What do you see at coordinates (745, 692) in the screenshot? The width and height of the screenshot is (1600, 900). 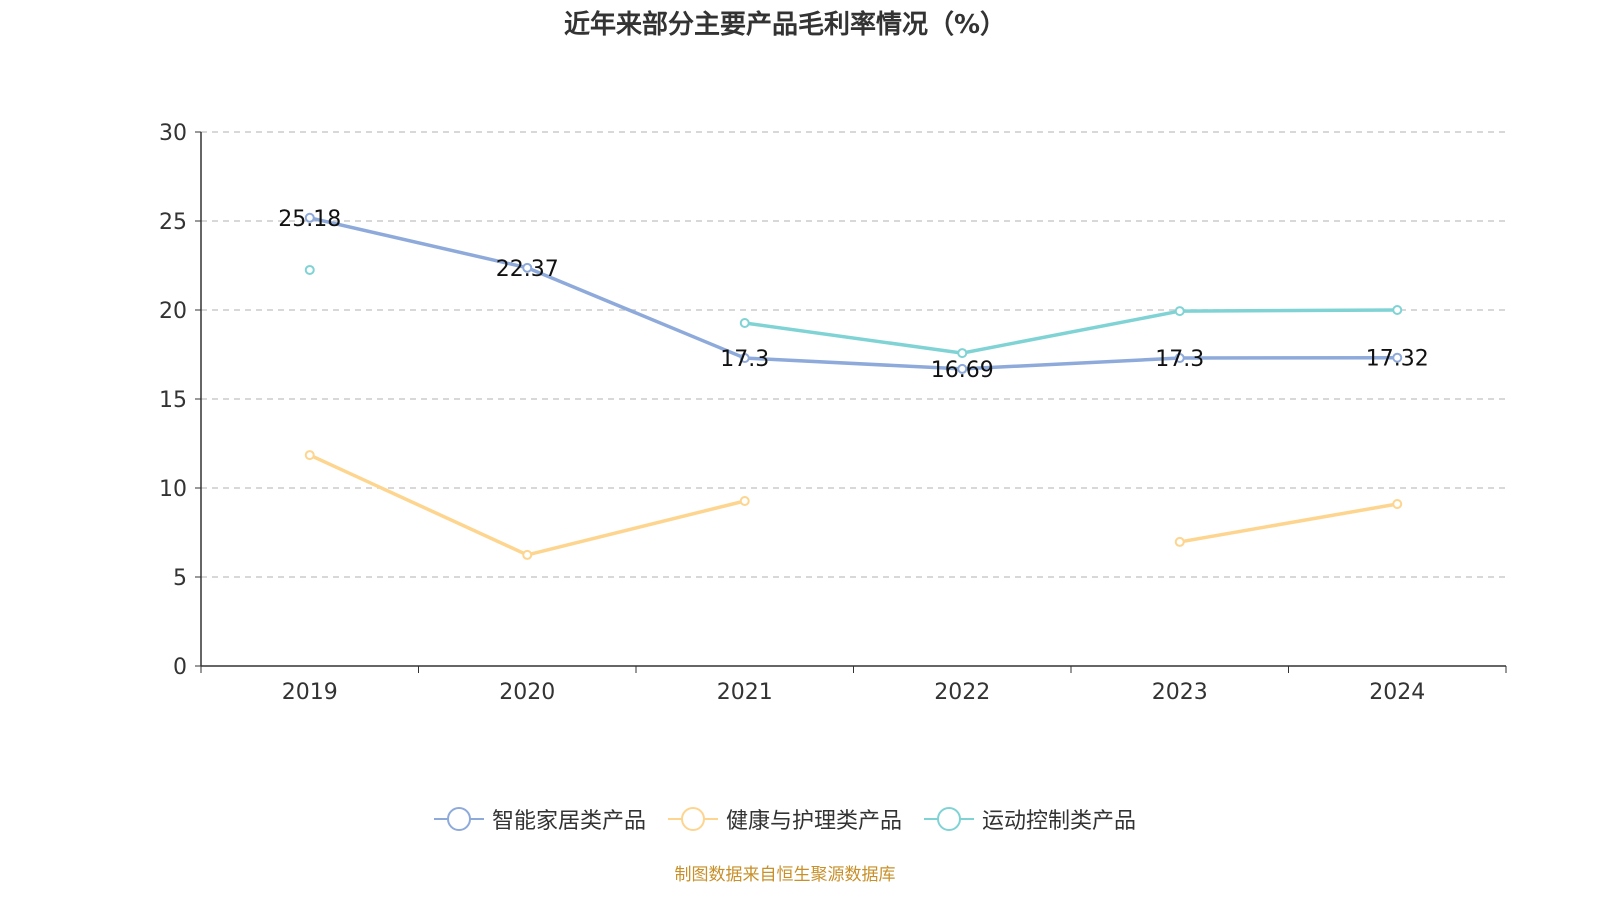 I see `x-tick-label: 2021` at bounding box center [745, 692].